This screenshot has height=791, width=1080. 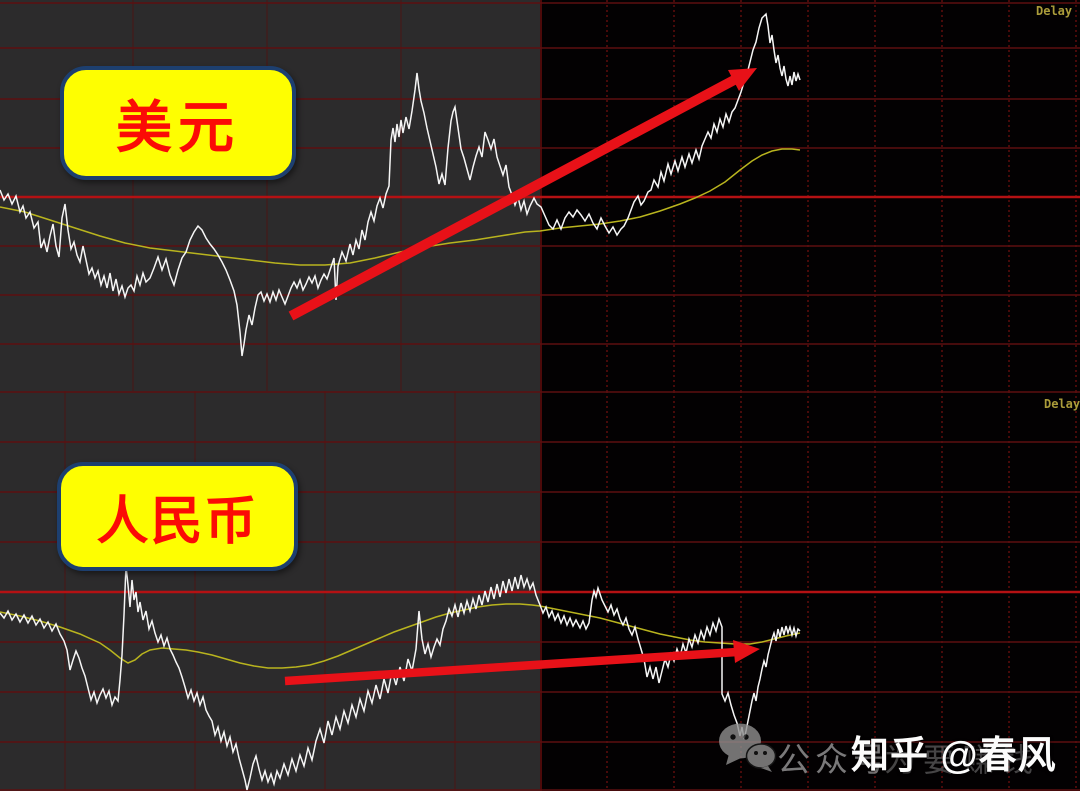 I want to click on currency-label-cny-text: 人民币, so click(x=177, y=522).